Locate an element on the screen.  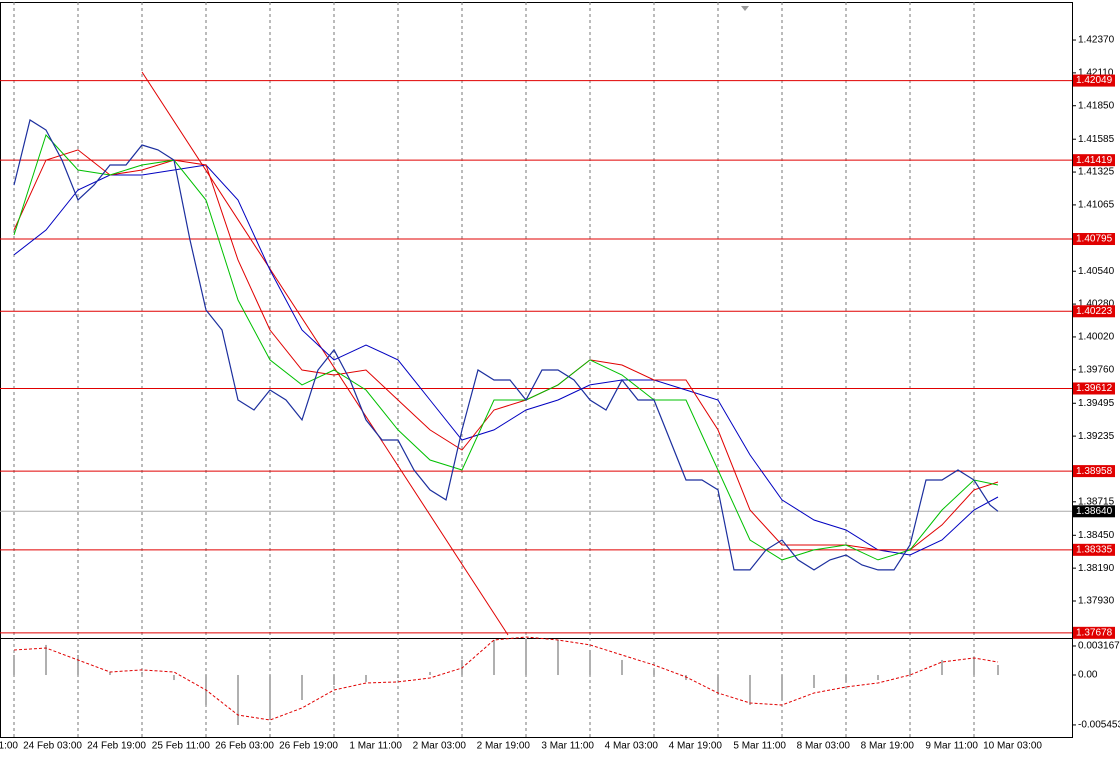
x-tick-label: 26 Feb 03:00 is located at coordinates (244, 746).